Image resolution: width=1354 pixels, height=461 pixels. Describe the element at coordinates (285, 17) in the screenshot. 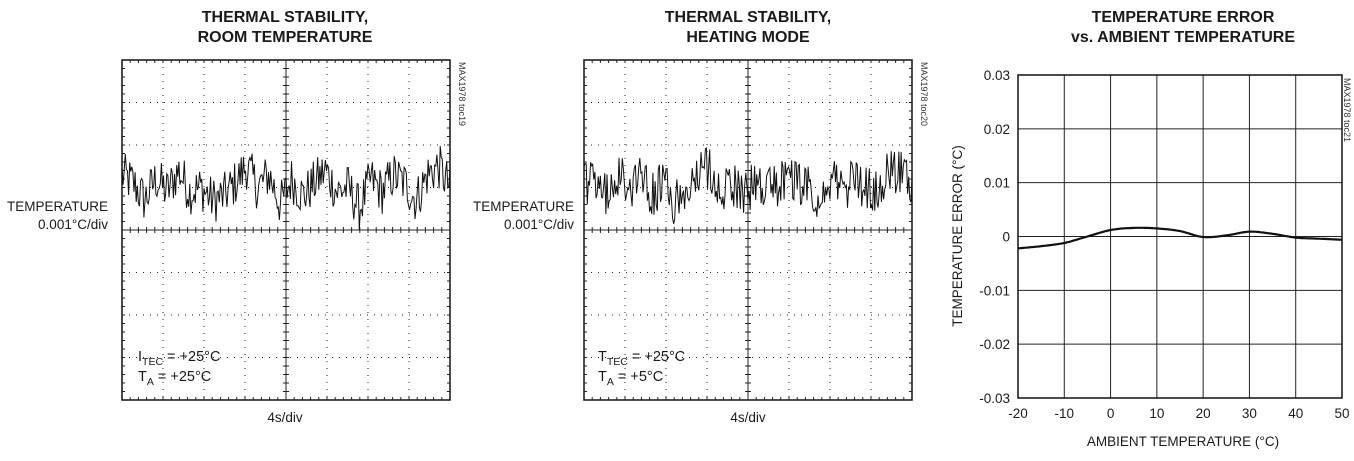

I see `chart1-title-line1: THERMAL STABILITY,` at that location.